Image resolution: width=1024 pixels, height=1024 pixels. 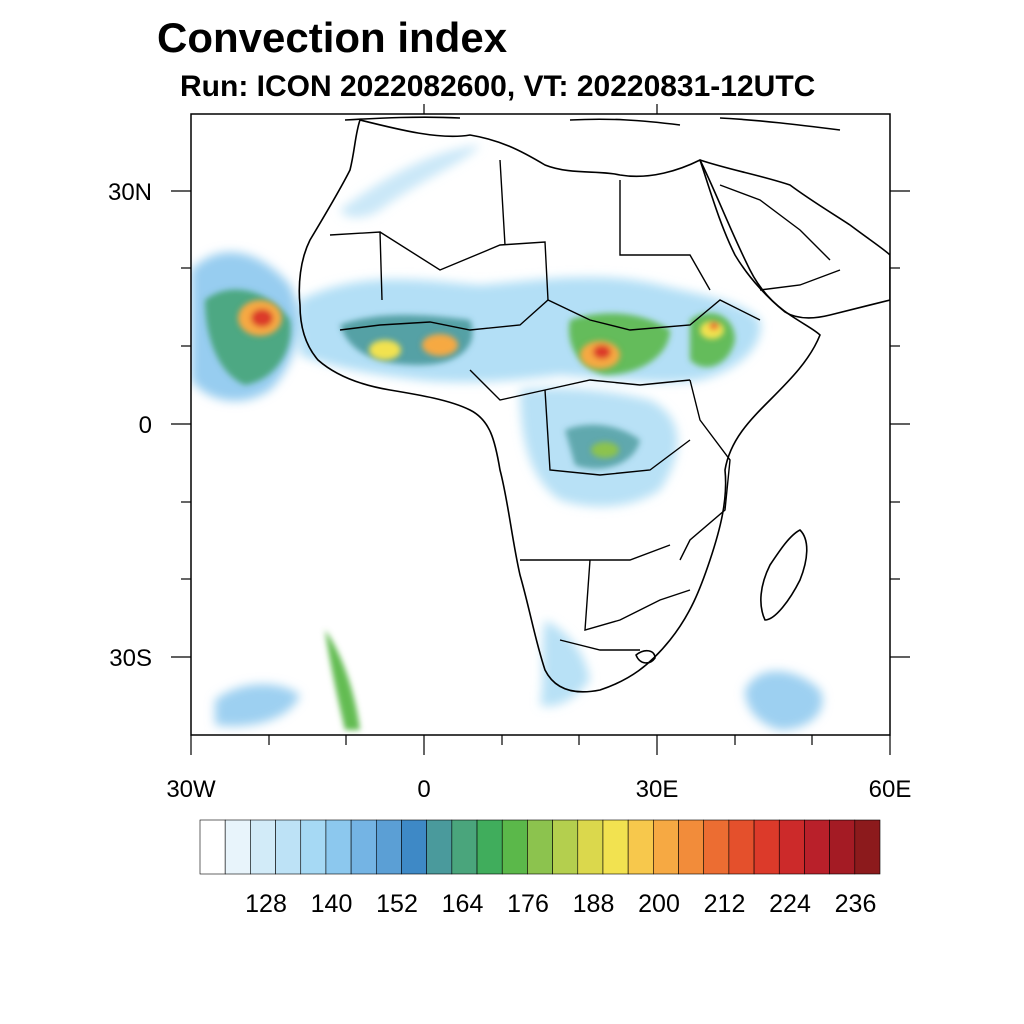 I want to click on madagascar-coastline, so click(x=784, y=575).